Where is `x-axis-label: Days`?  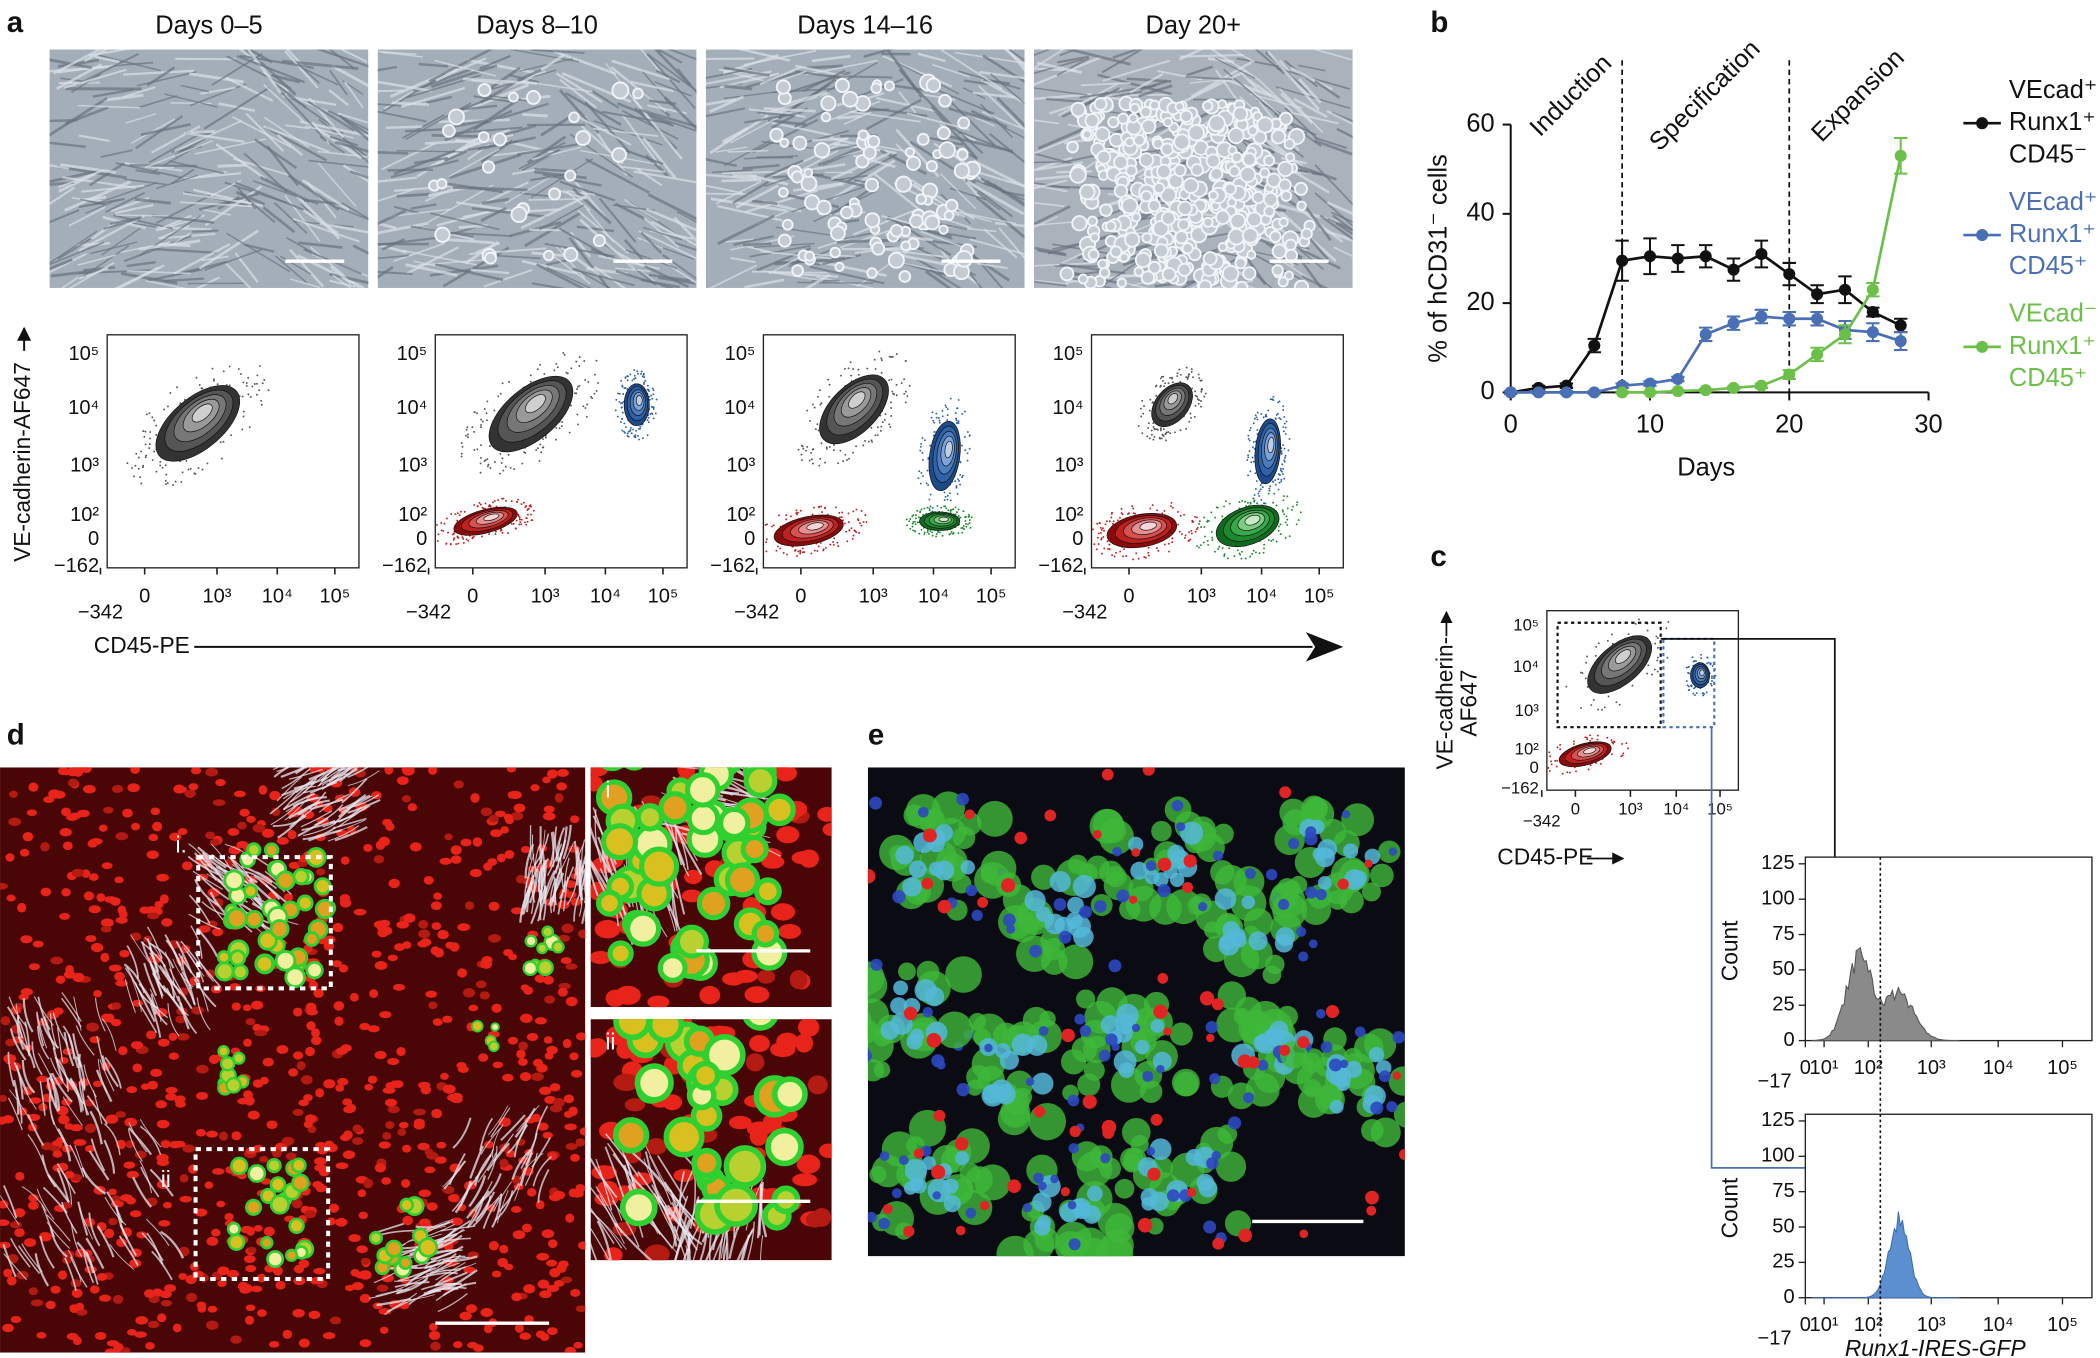
x-axis-label: Days is located at coordinates (1706, 467).